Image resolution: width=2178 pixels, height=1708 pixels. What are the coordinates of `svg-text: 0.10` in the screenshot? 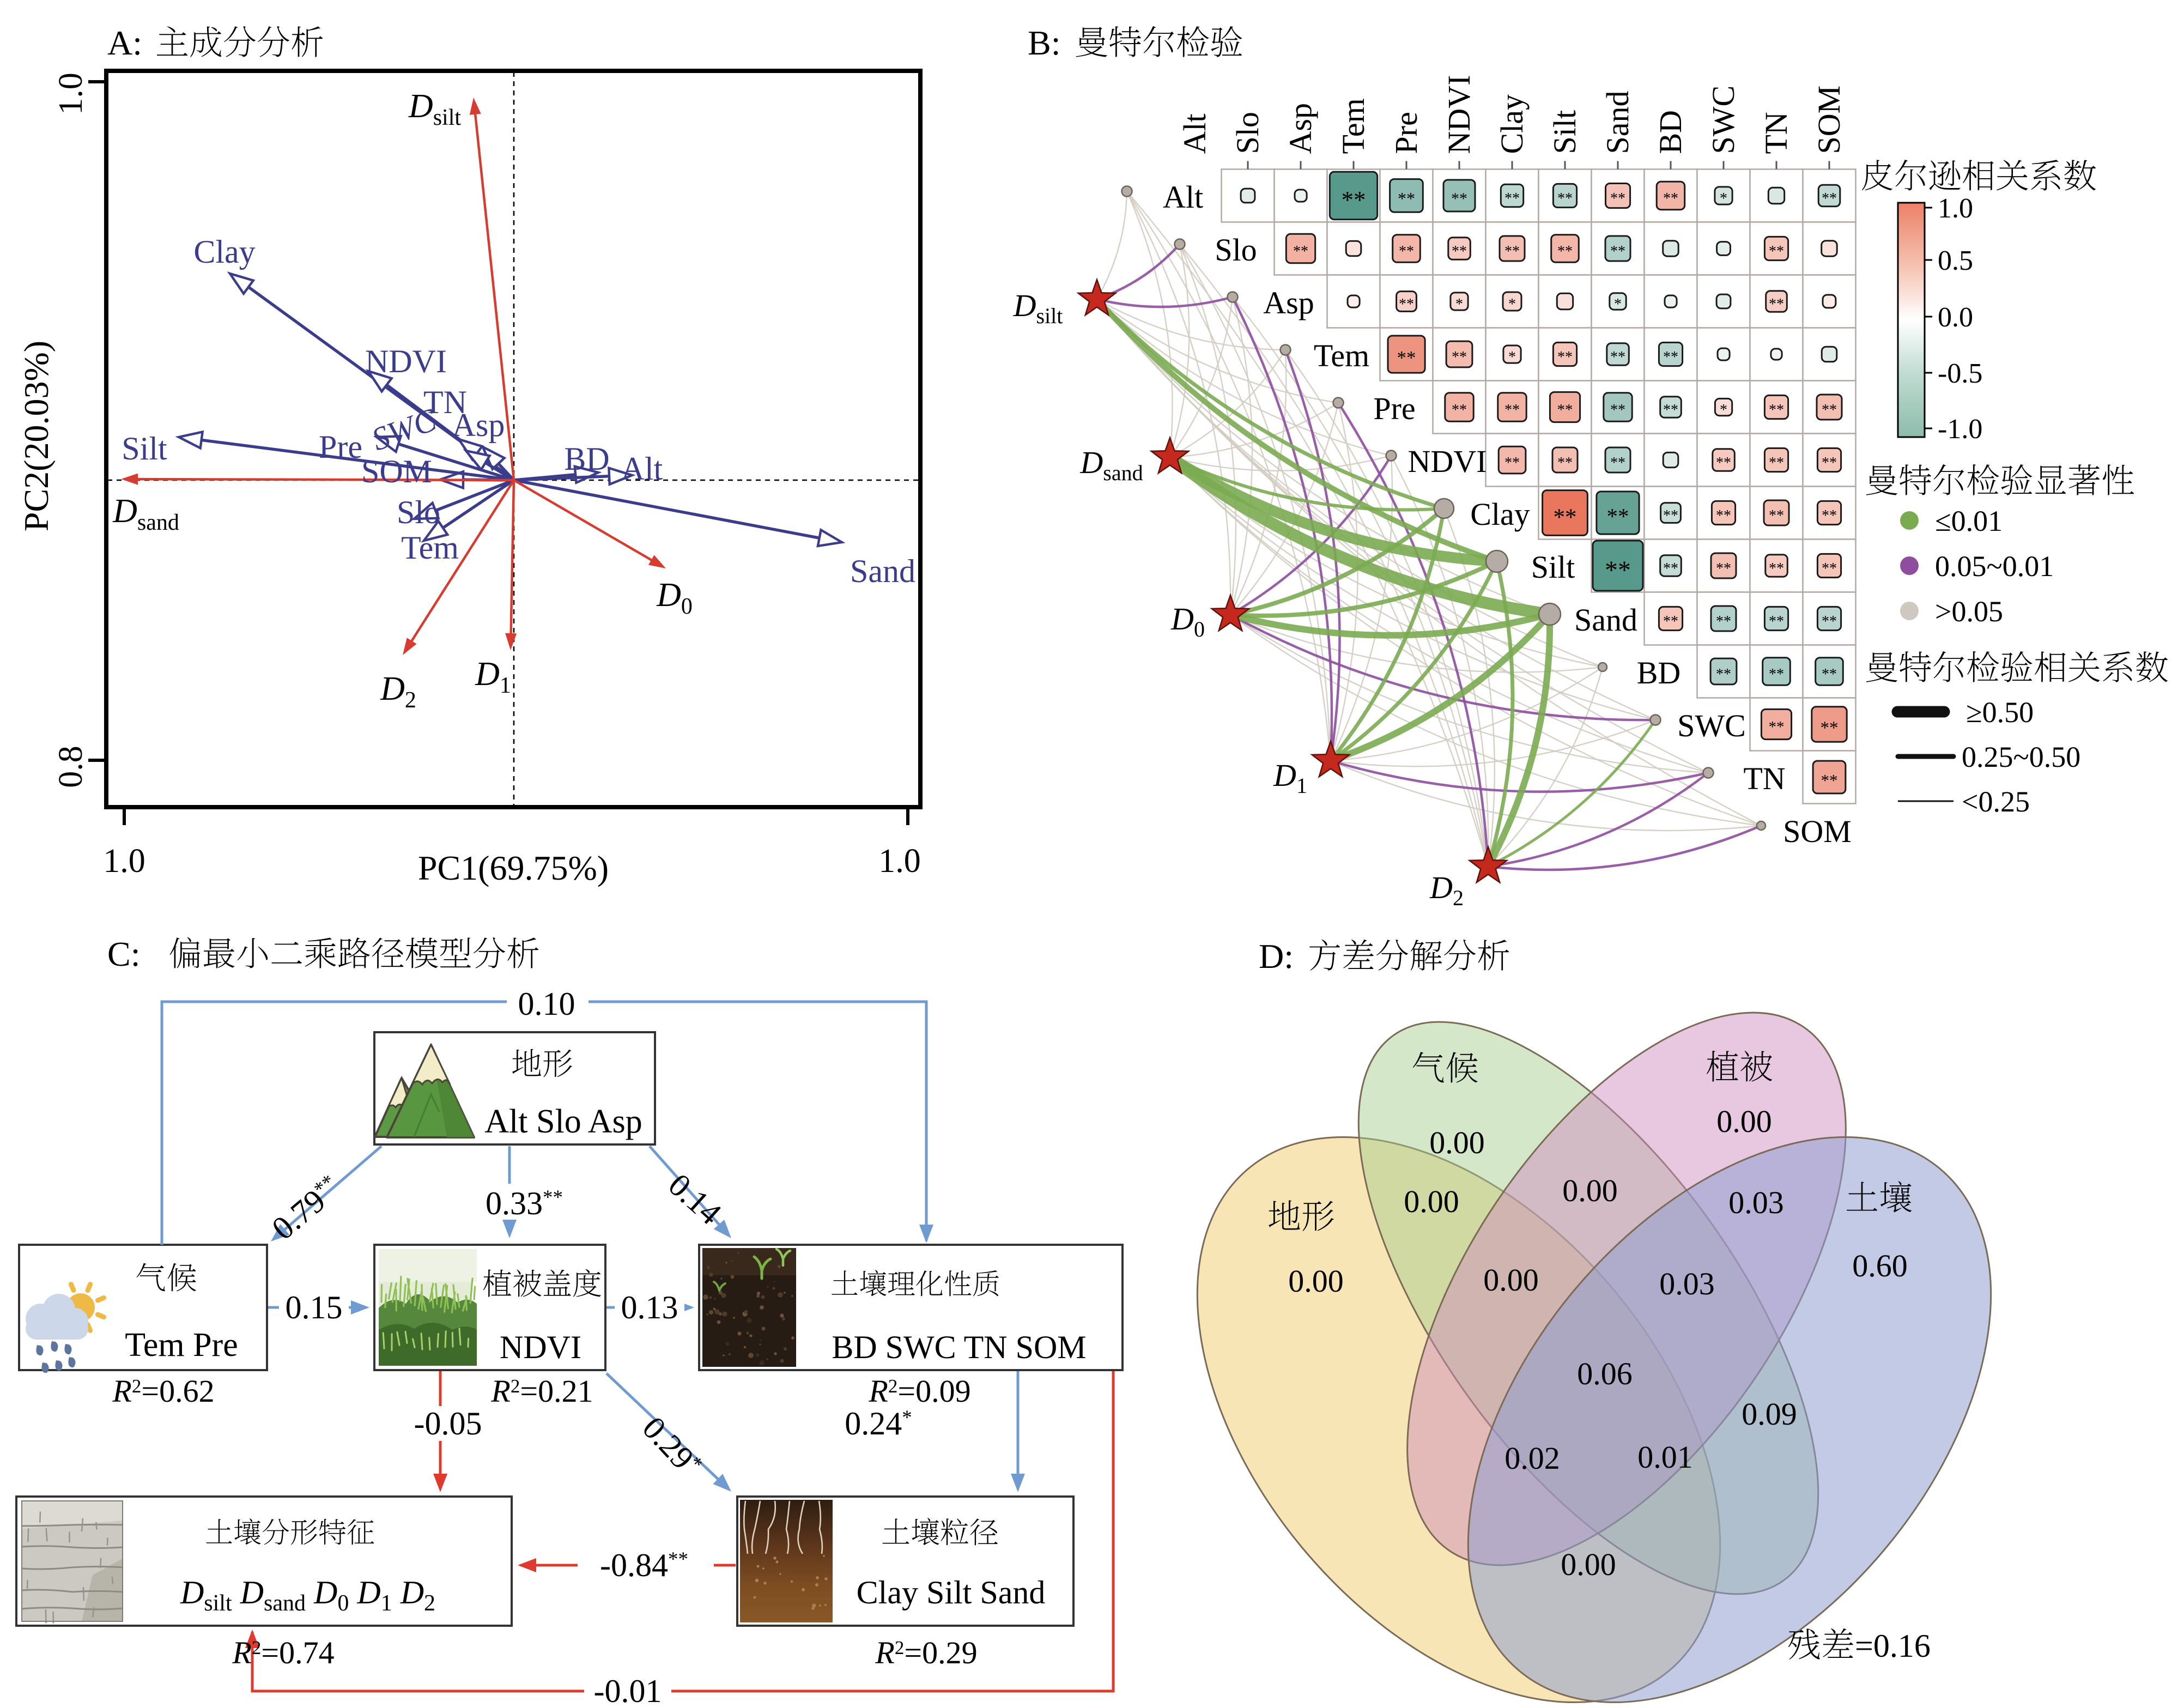 It's located at (546, 1004).